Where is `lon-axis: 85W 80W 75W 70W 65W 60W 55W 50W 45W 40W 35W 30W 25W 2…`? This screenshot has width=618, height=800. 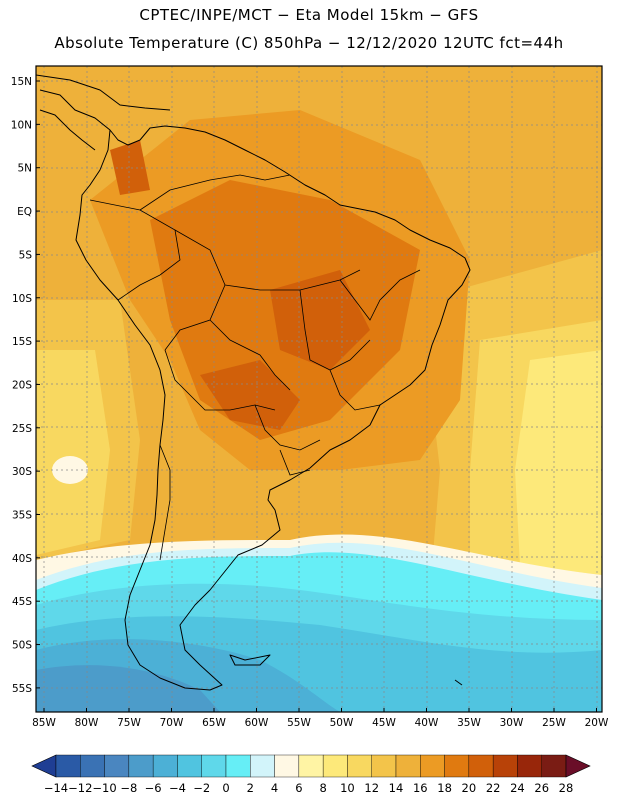 lon-axis: 85W 80W 75W 70W 65W 60W 55W 50W 45W 40W 35W 30W 25W 2… is located at coordinates (320, 718).